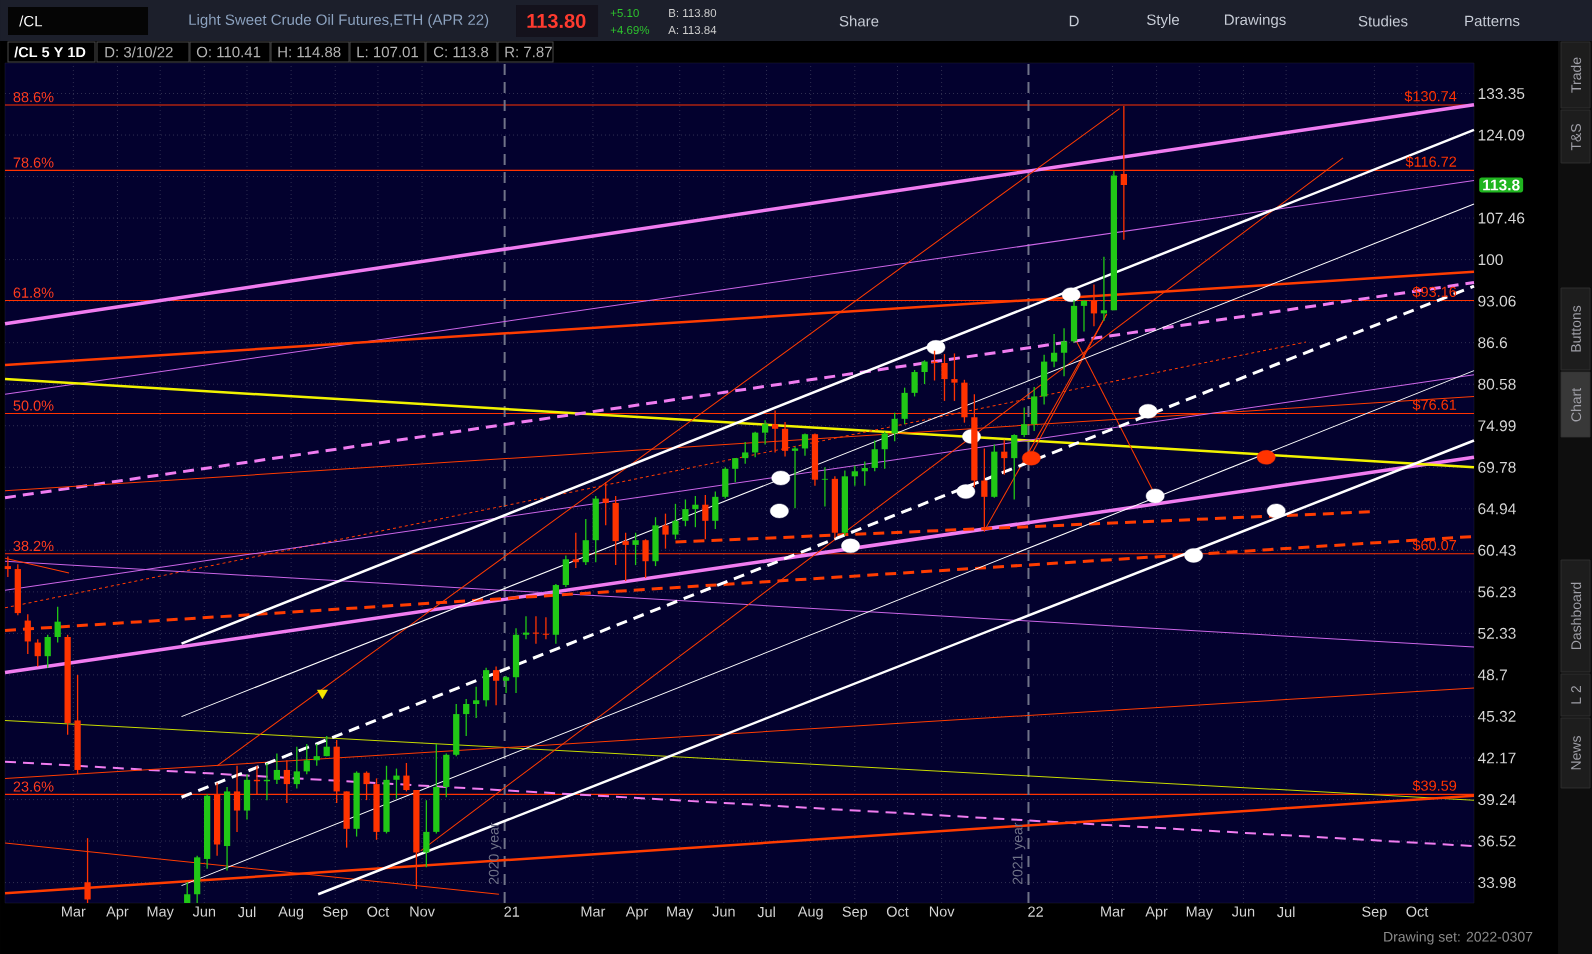 The width and height of the screenshot is (1592, 954). I want to click on y-tick-label: 124.09, so click(1501, 135).